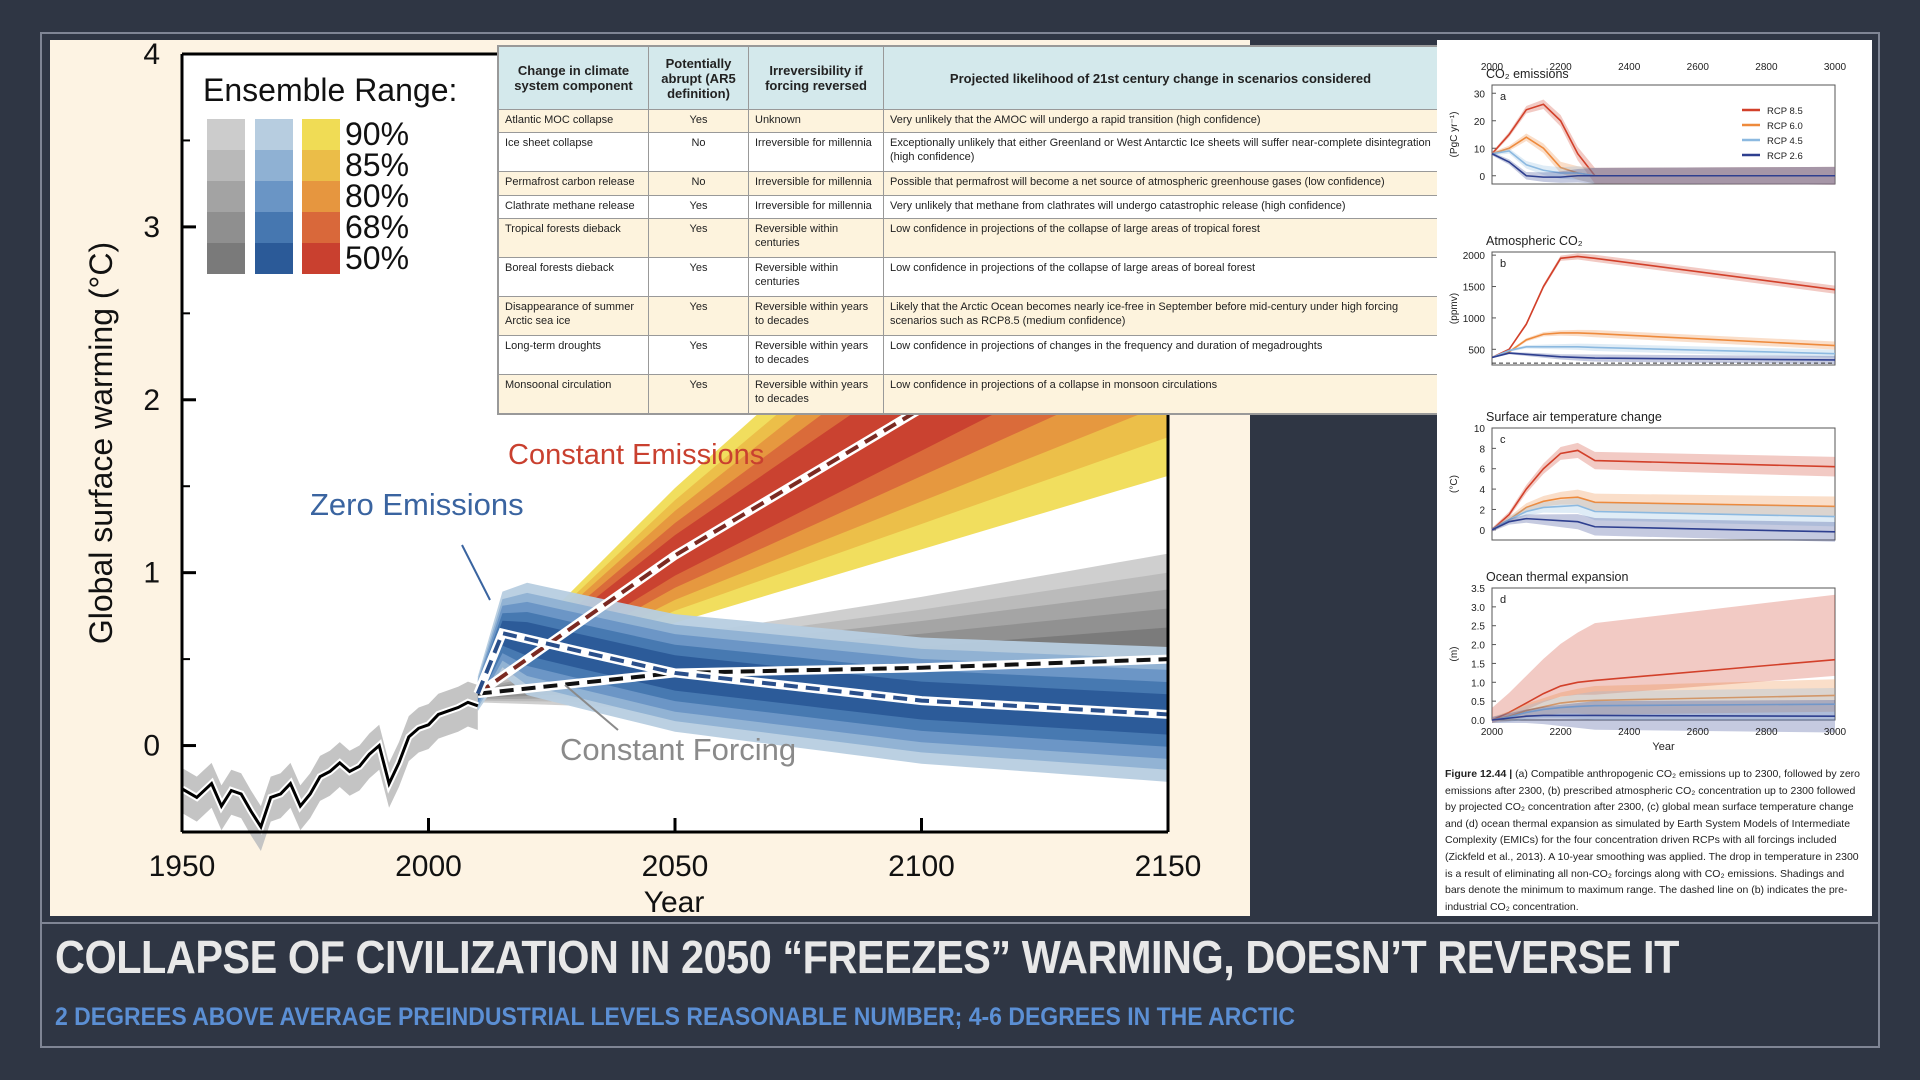  What do you see at coordinates (573, 207) in the screenshot?
I see `table-cell: Clathrate methane release` at bounding box center [573, 207].